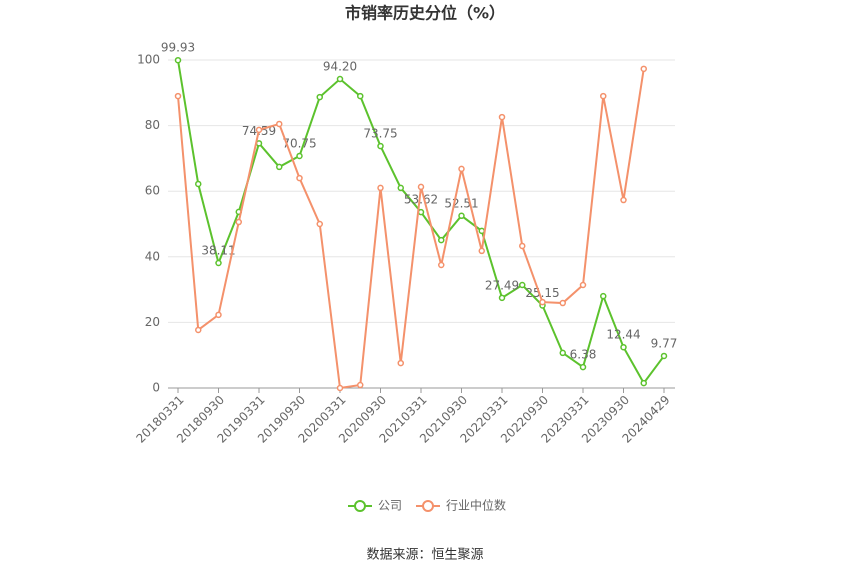  What do you see at coordinates (340, 67) in the screenshot?
I see `data-label: 94.20` at bounding box center [340, 67].